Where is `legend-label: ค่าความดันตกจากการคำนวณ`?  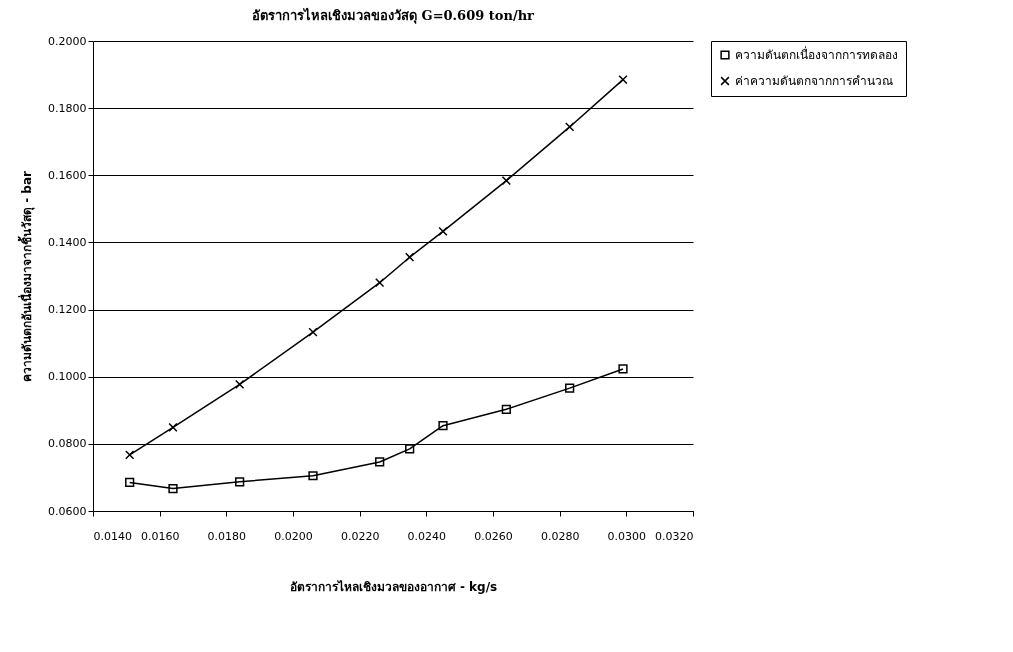 legend-label: ค่าความดันตกจากการคำนวณ is located at coordinates (814, 81).